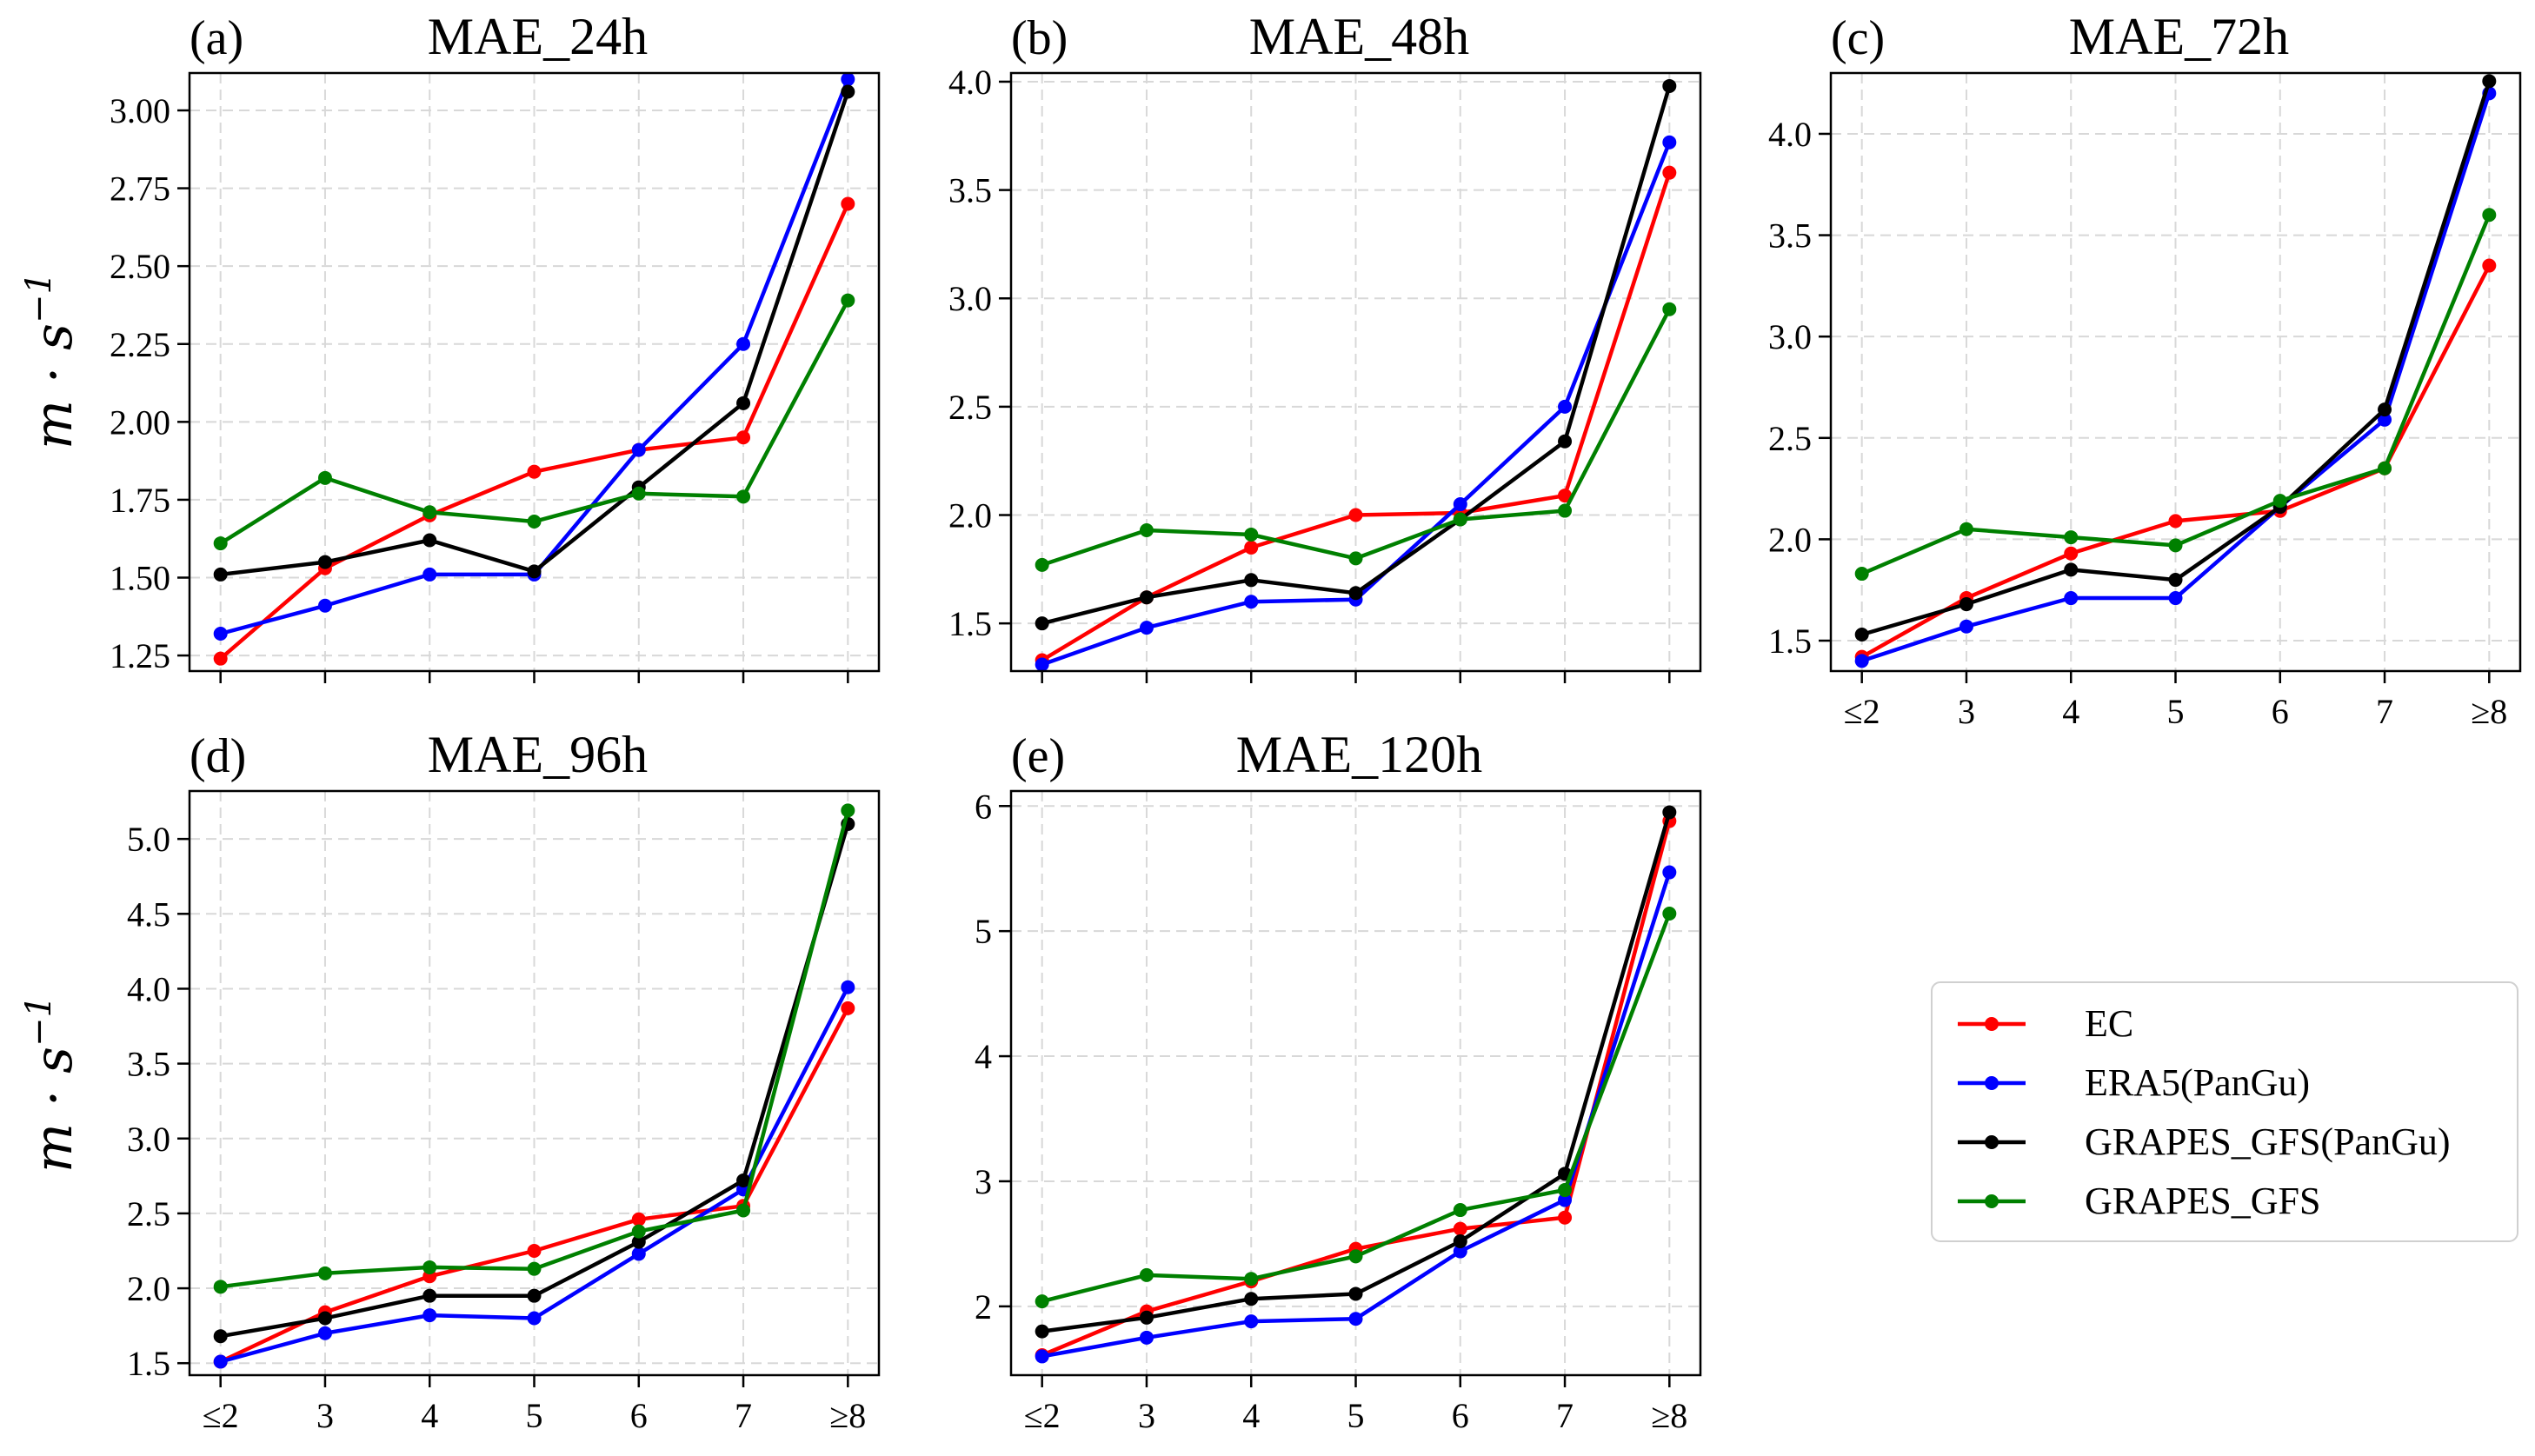 The width and height of the screenshot is (2535, 1456). What do you see at coordinates (984, 1056) in the screenshot?
I see `y-tick-label: 4` at bounding box center [984, 1056].